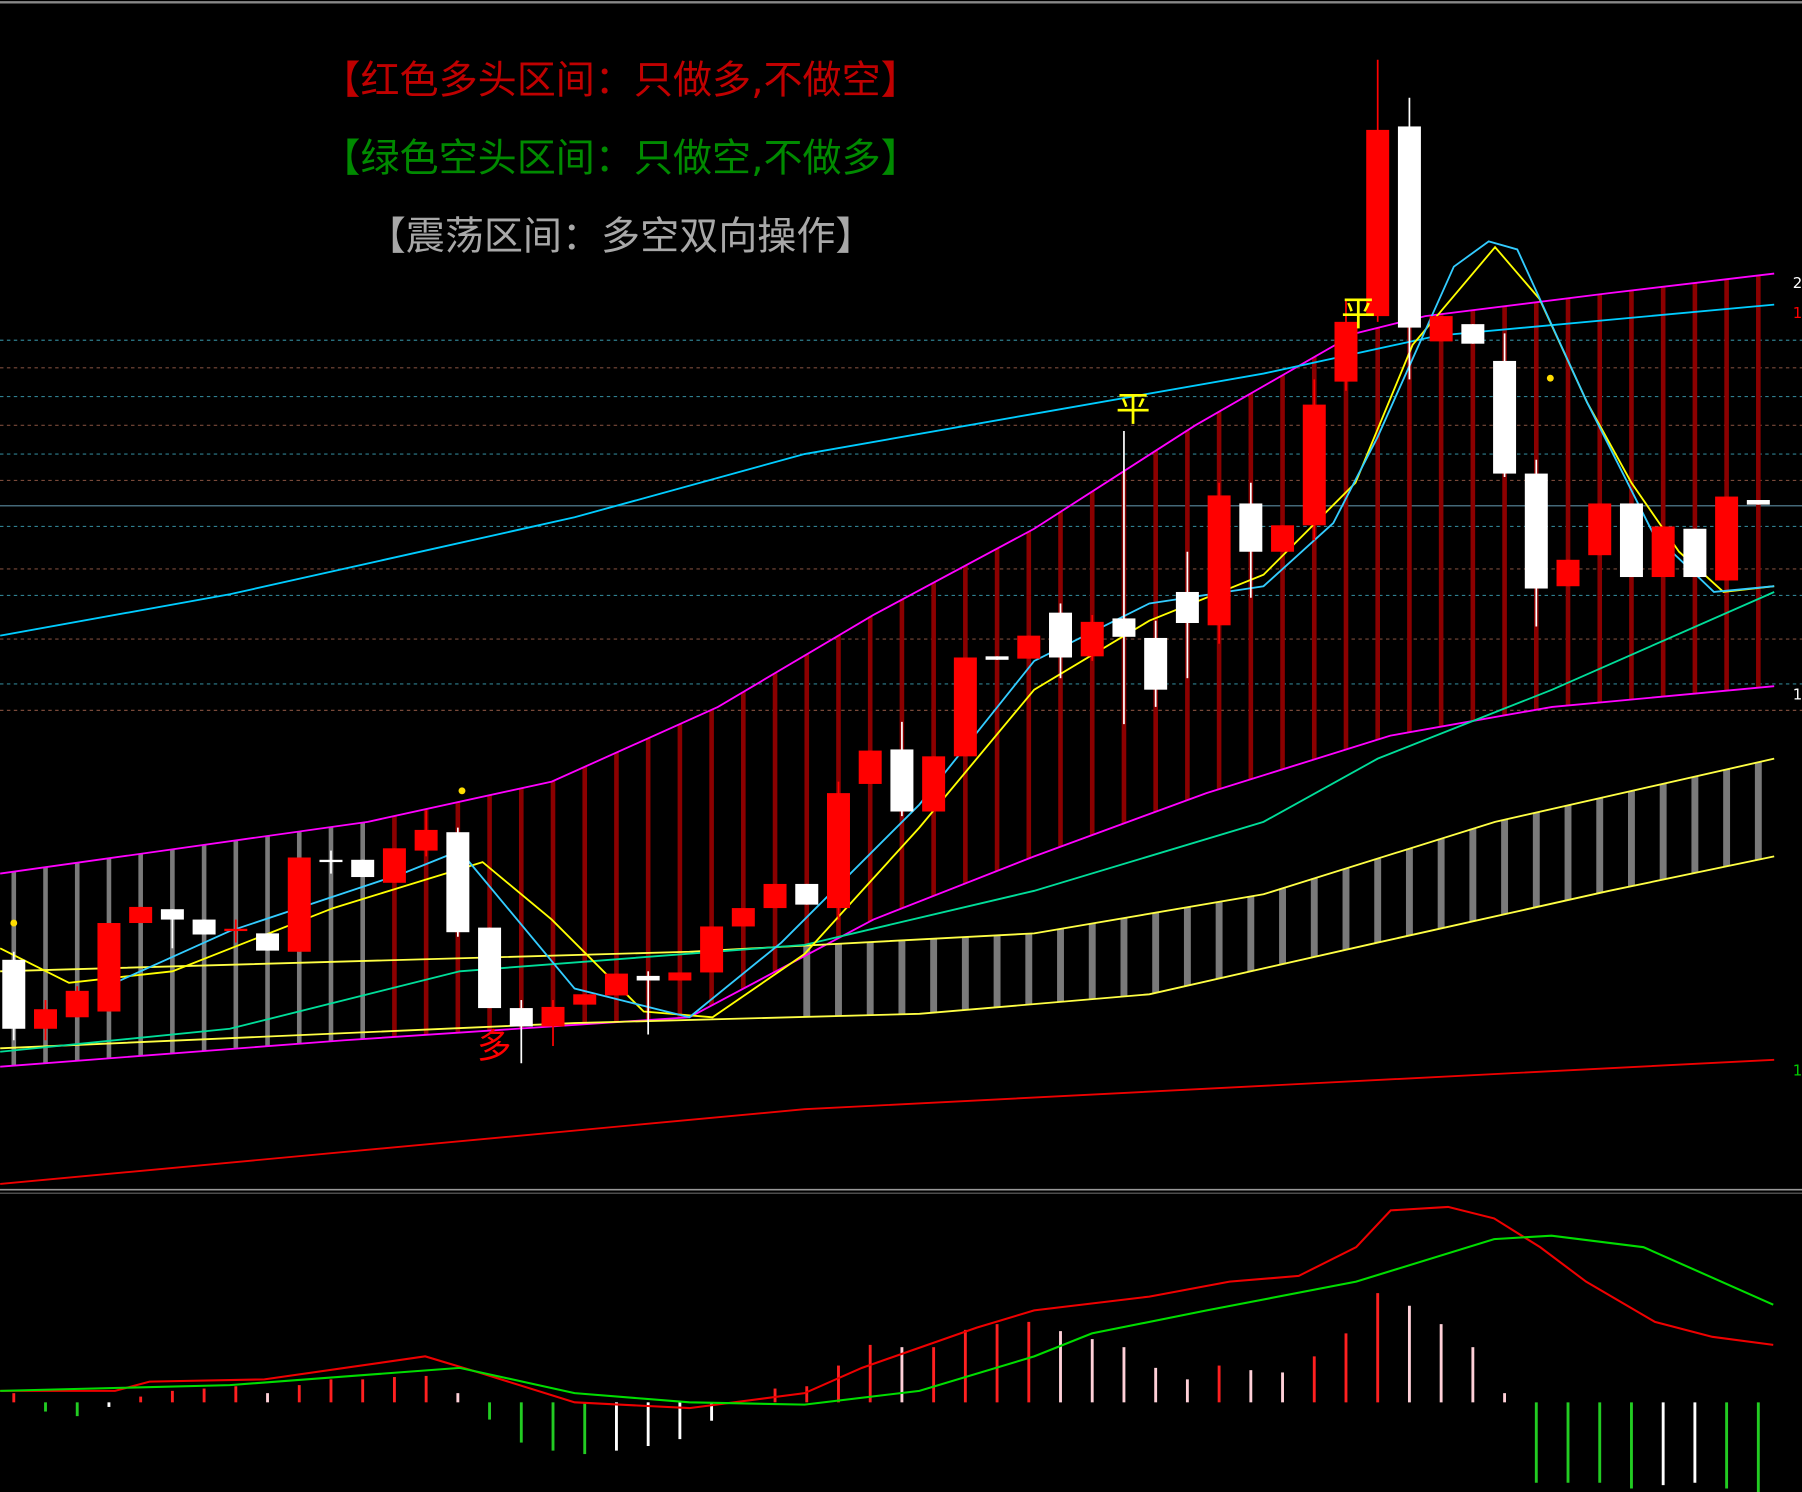  What do you see at coordinates (494, 1047) in the screenshot?
I see `annotation: 多` at bounding box center [494, 1047].